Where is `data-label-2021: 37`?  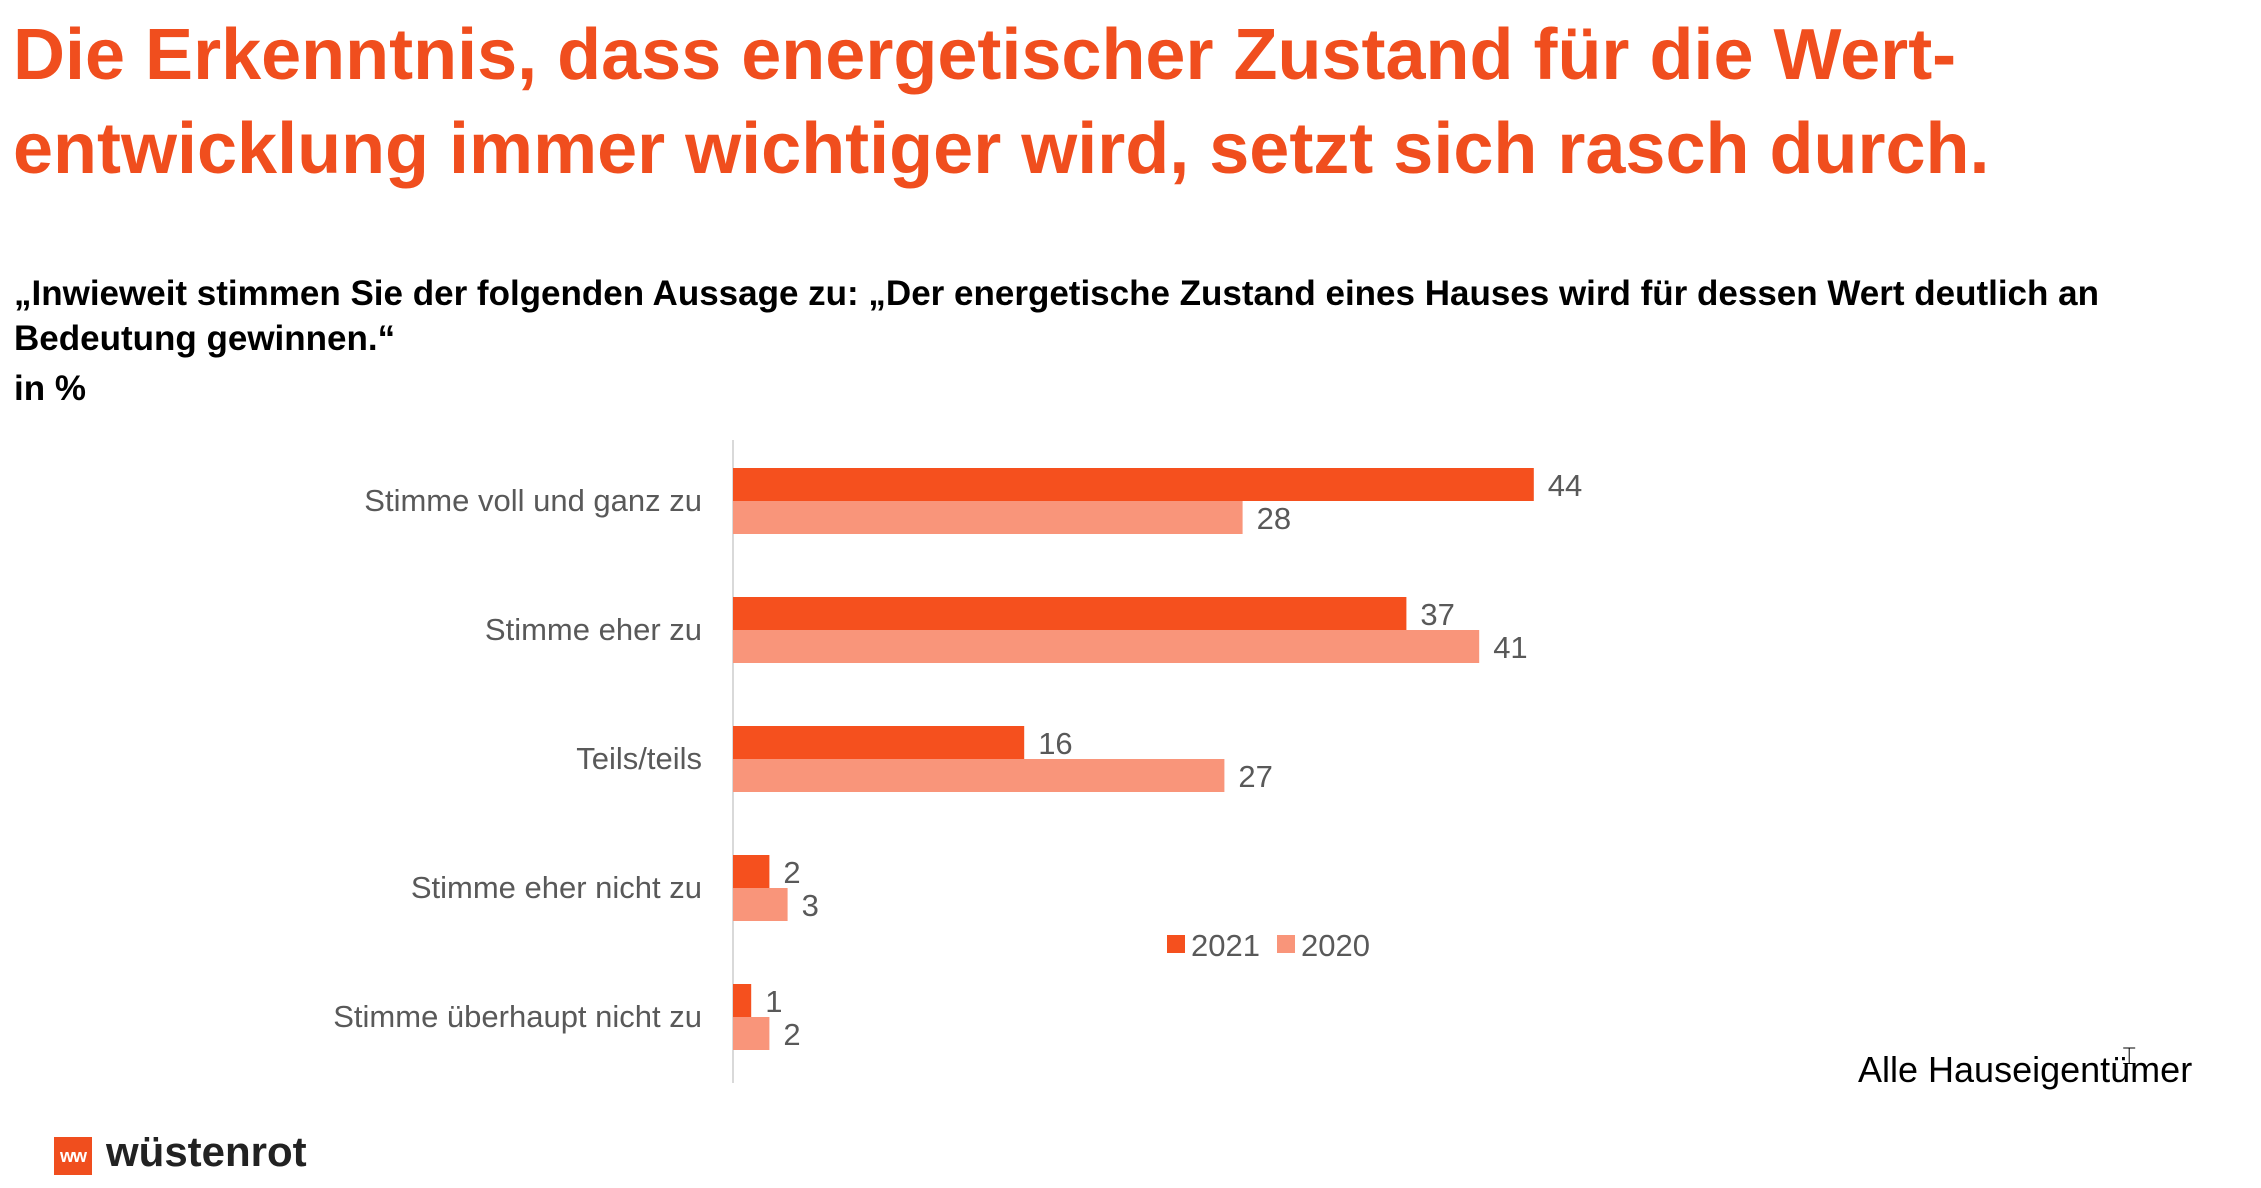
data-label-2021: 37 is located at coordinates (1437, 614).